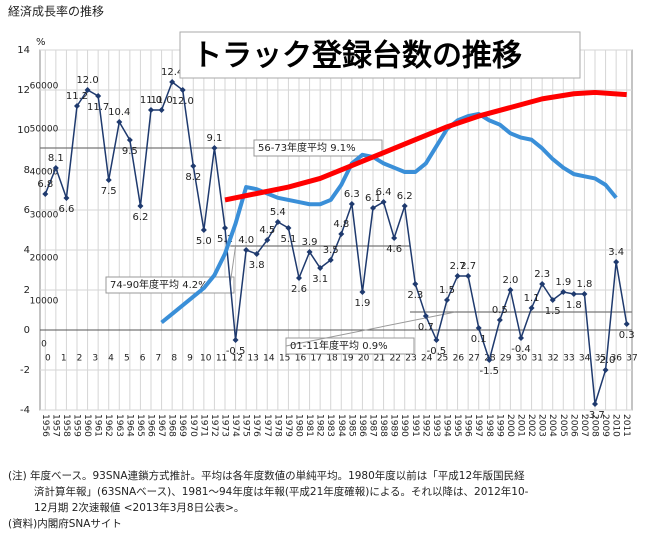 The height and width of the screenshot is (544, 650). Describe the element at coordinates (442, 359) in the screenshot. I see `x2-tick-label: 25` at that location.